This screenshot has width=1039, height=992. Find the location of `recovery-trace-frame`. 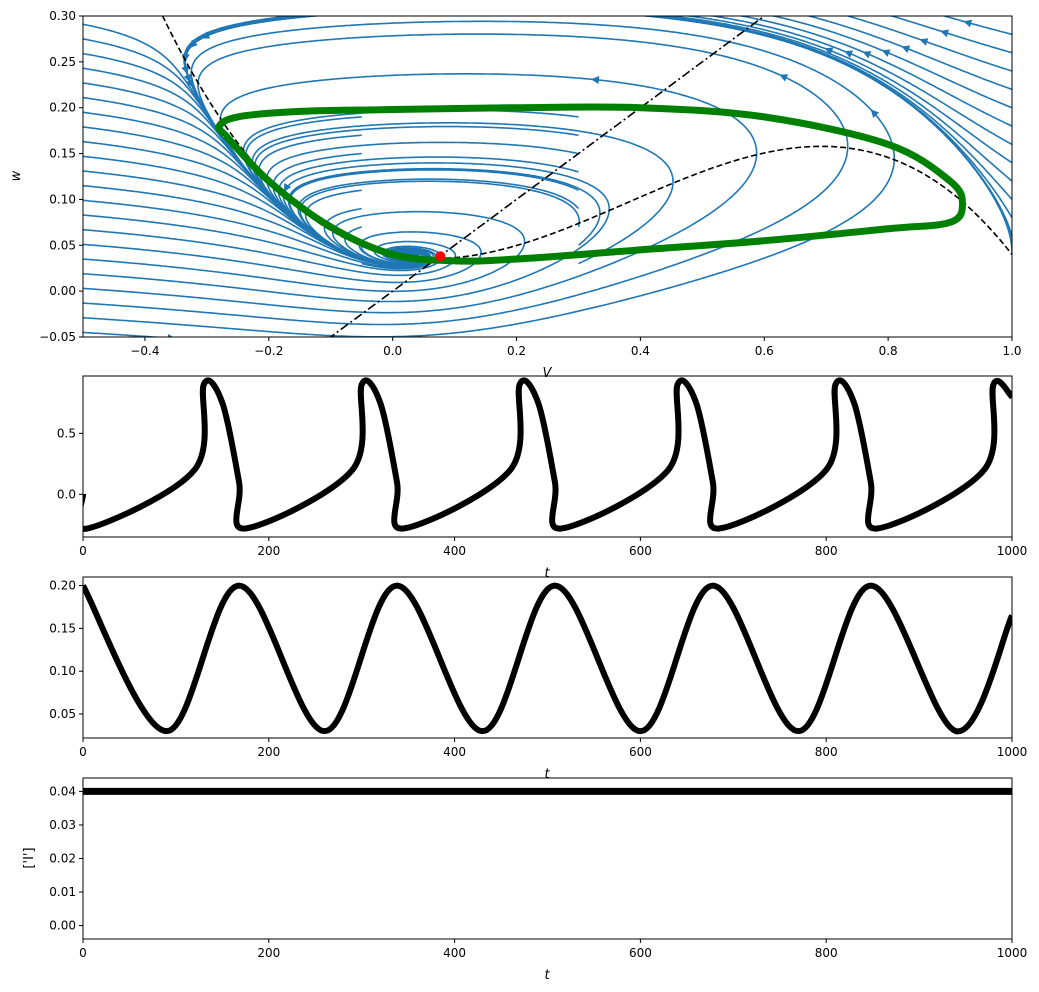

recovery-trace-frame is located at coordinates (547, 657).